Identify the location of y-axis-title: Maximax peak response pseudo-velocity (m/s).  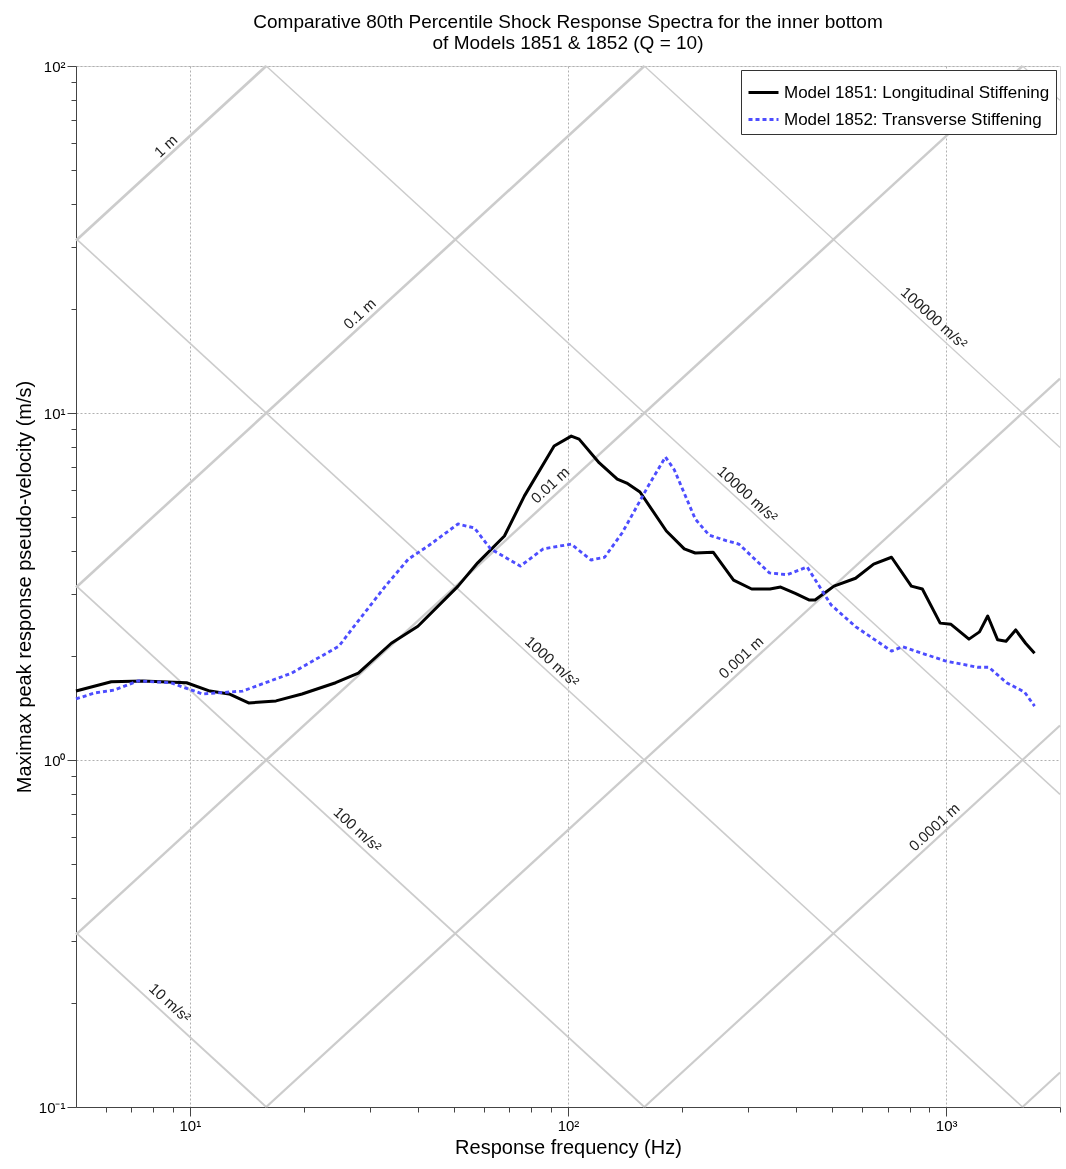
(23, 587).